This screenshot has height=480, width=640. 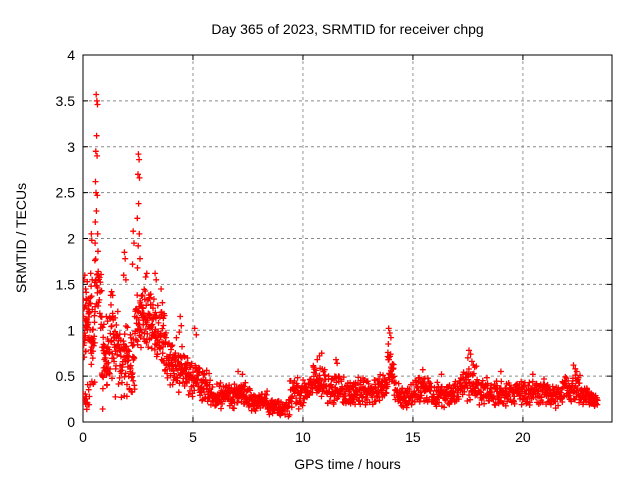 What do you see at coordinates (83, 437) in the screenshot?
I see `x-tick-label: 0` at bounding box center [83, 437].